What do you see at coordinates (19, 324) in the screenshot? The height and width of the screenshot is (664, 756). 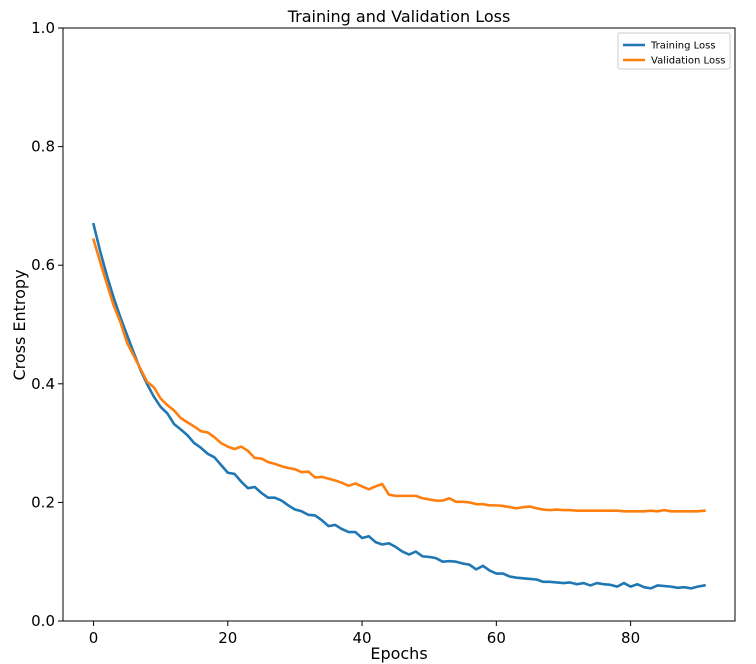 I see `y-axis-label: Cross Entropy` at bounding box center [19, 324].